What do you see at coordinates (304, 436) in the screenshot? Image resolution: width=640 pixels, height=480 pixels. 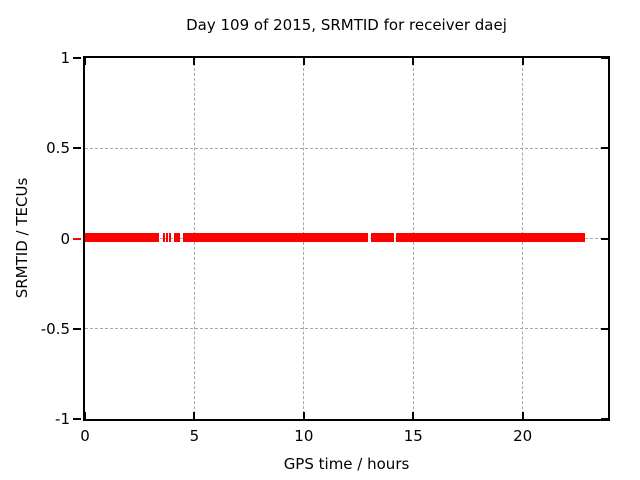 I see `x-tick-label: 10` at bounding box center [304, 436].